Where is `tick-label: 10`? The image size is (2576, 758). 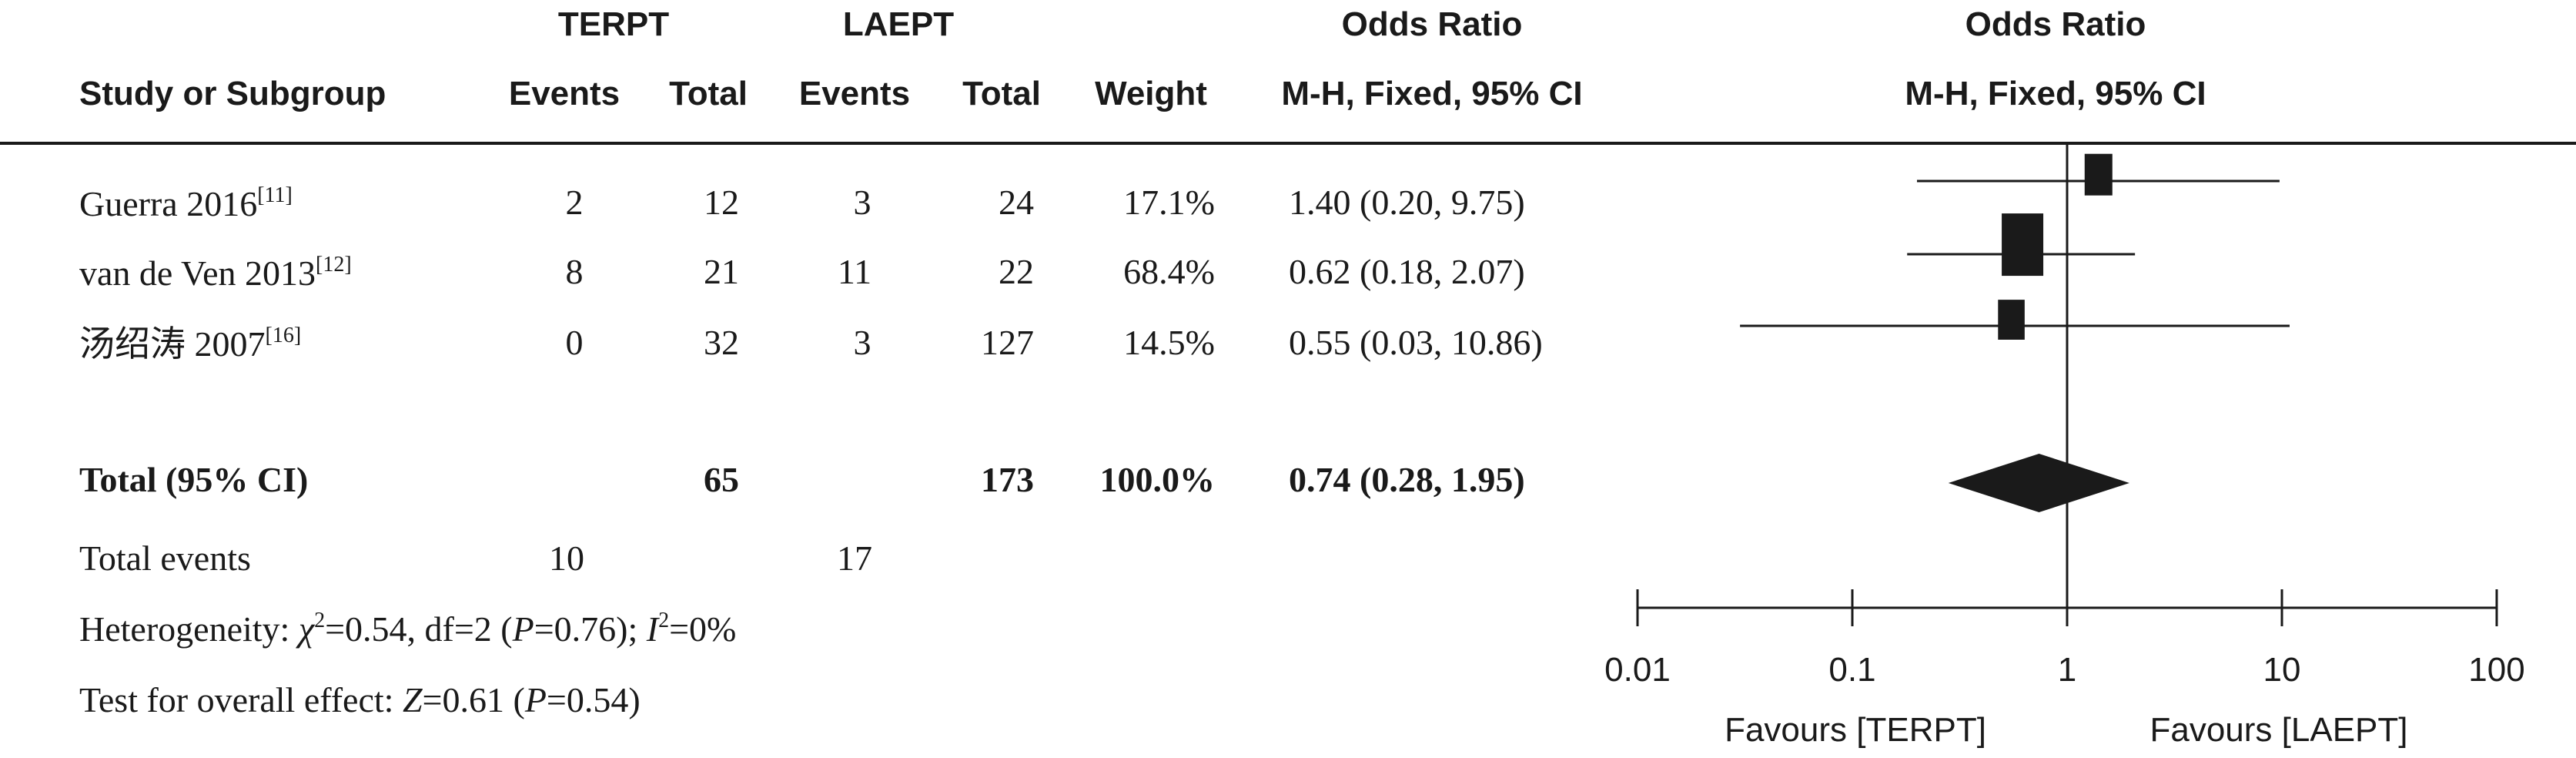
tick-label: 10 is located at coordinates (2282, 670).